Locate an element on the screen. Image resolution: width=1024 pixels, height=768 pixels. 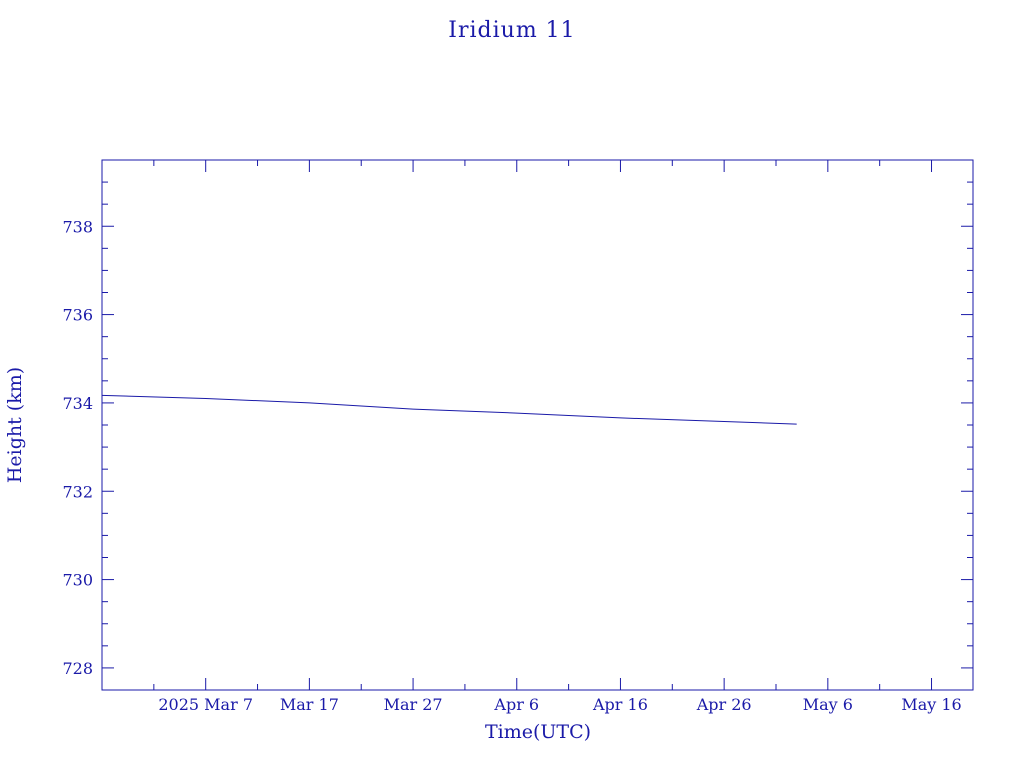
x-tick-label: 2025 Mar 7 is located at coordinates (205, 704).